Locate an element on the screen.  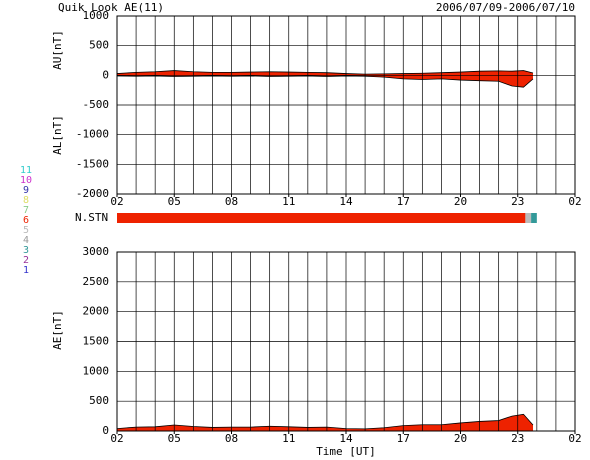
y-axis-label: AU[nT] is located at coordinates (57, 50).